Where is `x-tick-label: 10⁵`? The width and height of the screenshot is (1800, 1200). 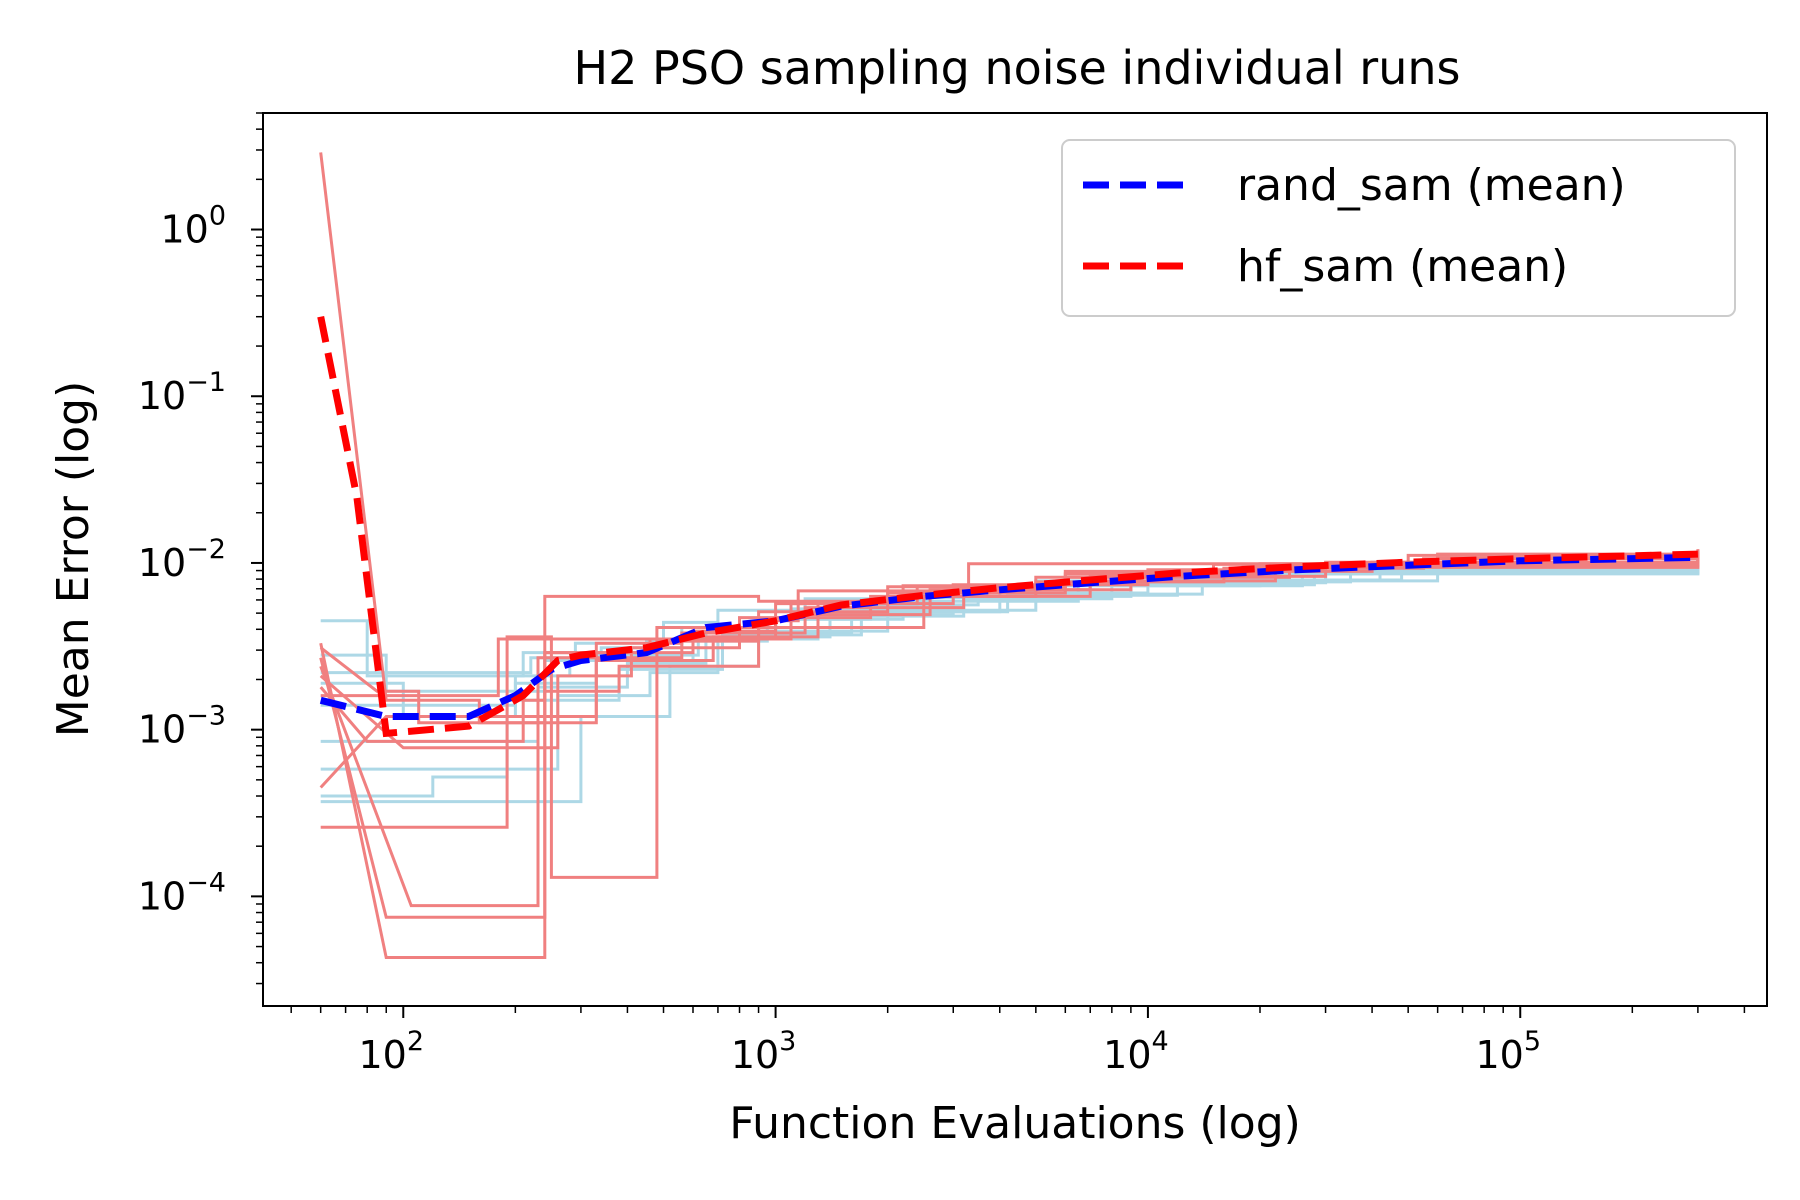
x-tick-label: 10⁵ is located at coordinates (1508, 1051).